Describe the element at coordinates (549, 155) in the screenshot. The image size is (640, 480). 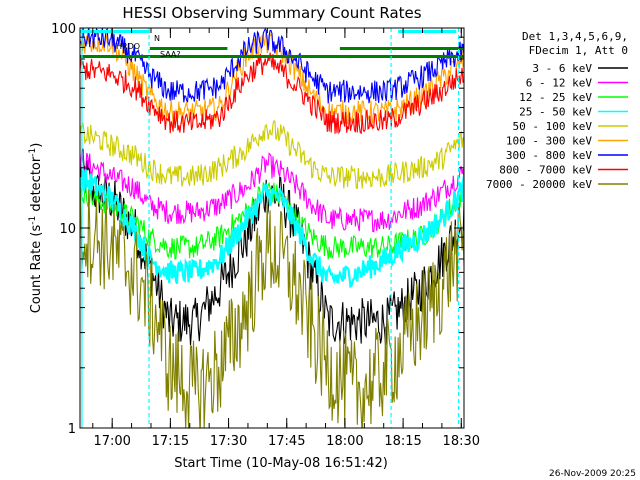
I see `legend-entry-label: 300 - 800 keV` at that location.